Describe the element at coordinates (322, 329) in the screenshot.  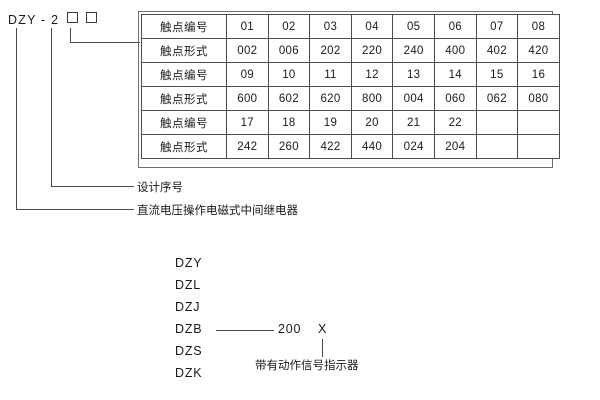
I see `series-suffix-x: X` at that location.